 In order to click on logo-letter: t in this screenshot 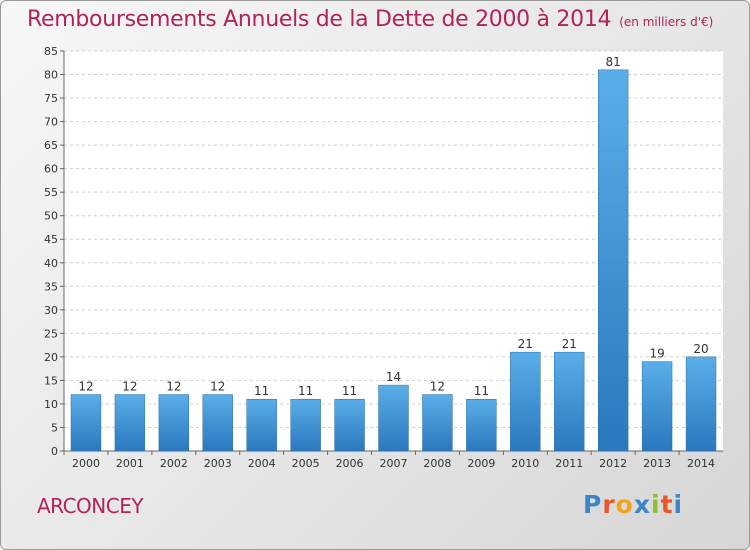, I will do `click(667, 504)`.